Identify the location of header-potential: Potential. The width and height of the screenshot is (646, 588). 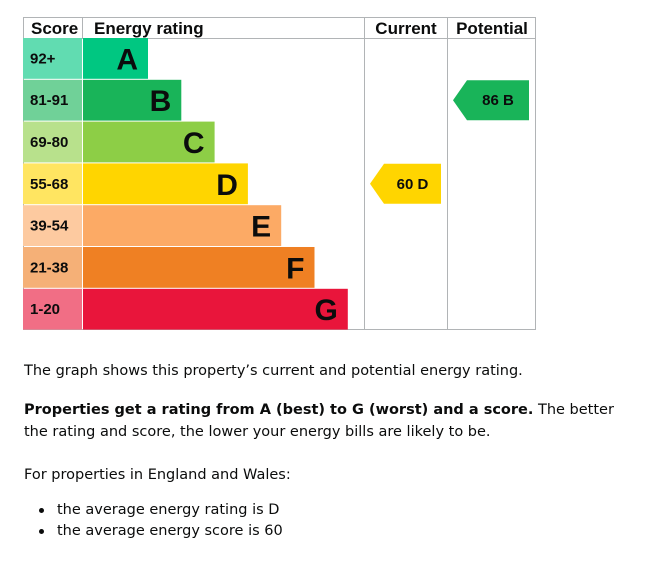
(492, 28).